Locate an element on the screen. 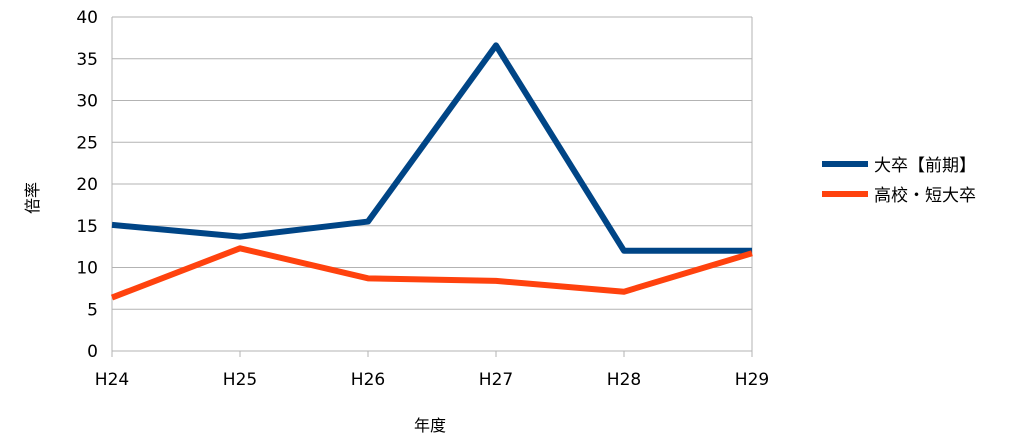 The image size is (1021, 439). y-tick-label: 35 is located at coordinates (87, 60).